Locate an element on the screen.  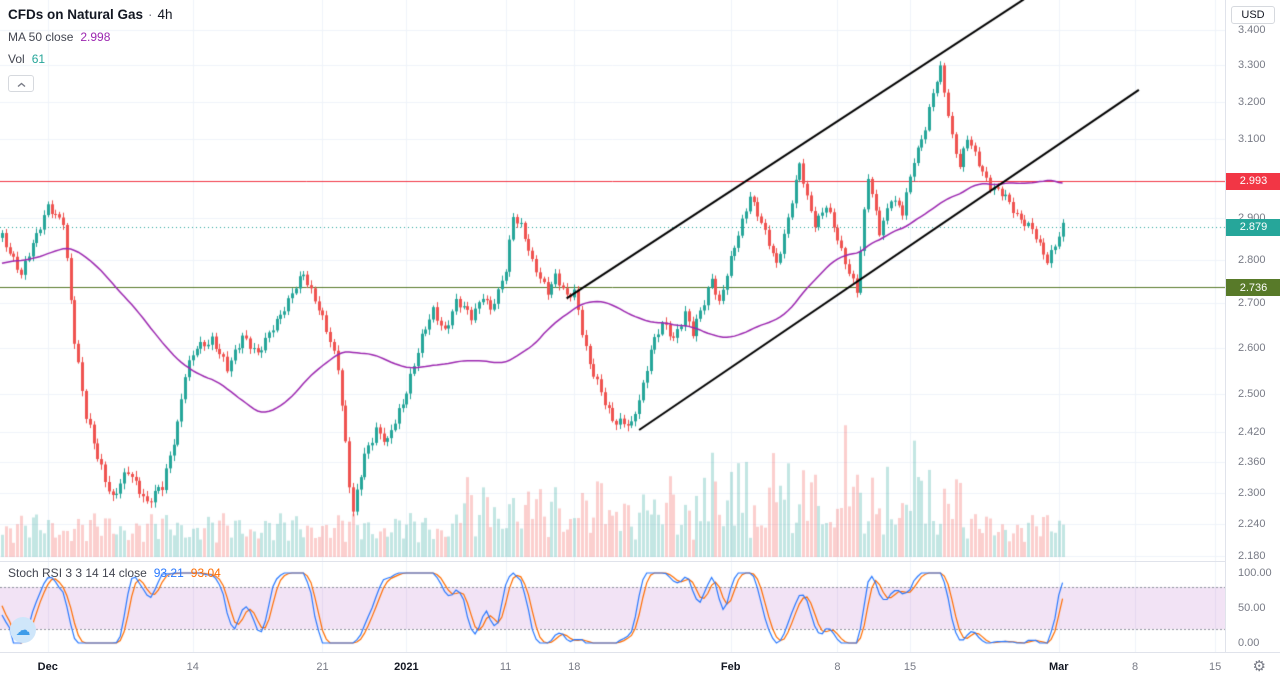
price-tick-3.200: 3.200 is located at coordinates (1252, 101).